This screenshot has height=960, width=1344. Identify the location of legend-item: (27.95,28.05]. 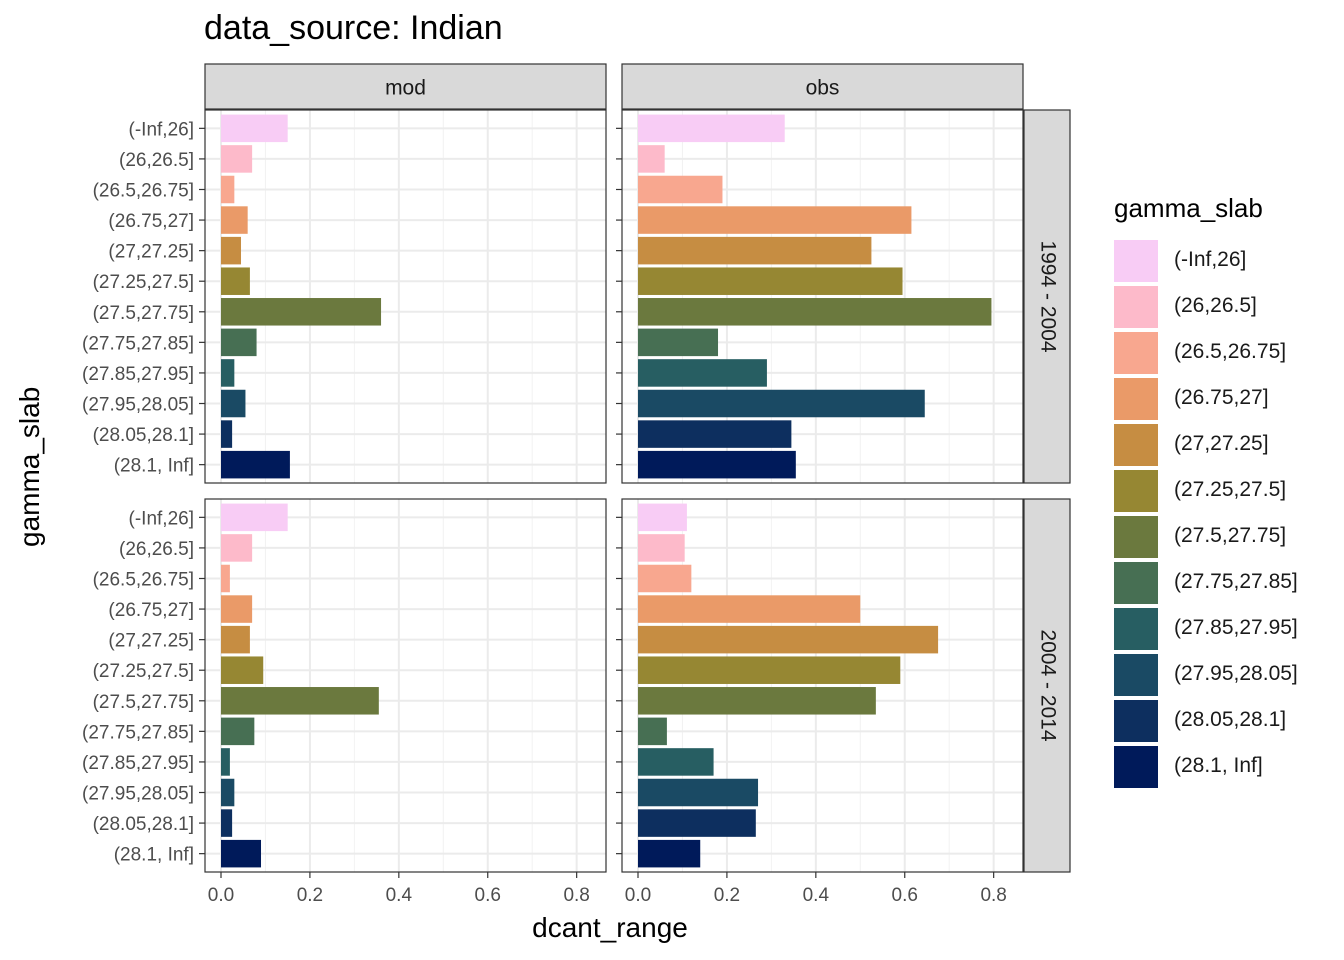
(1206, 675).